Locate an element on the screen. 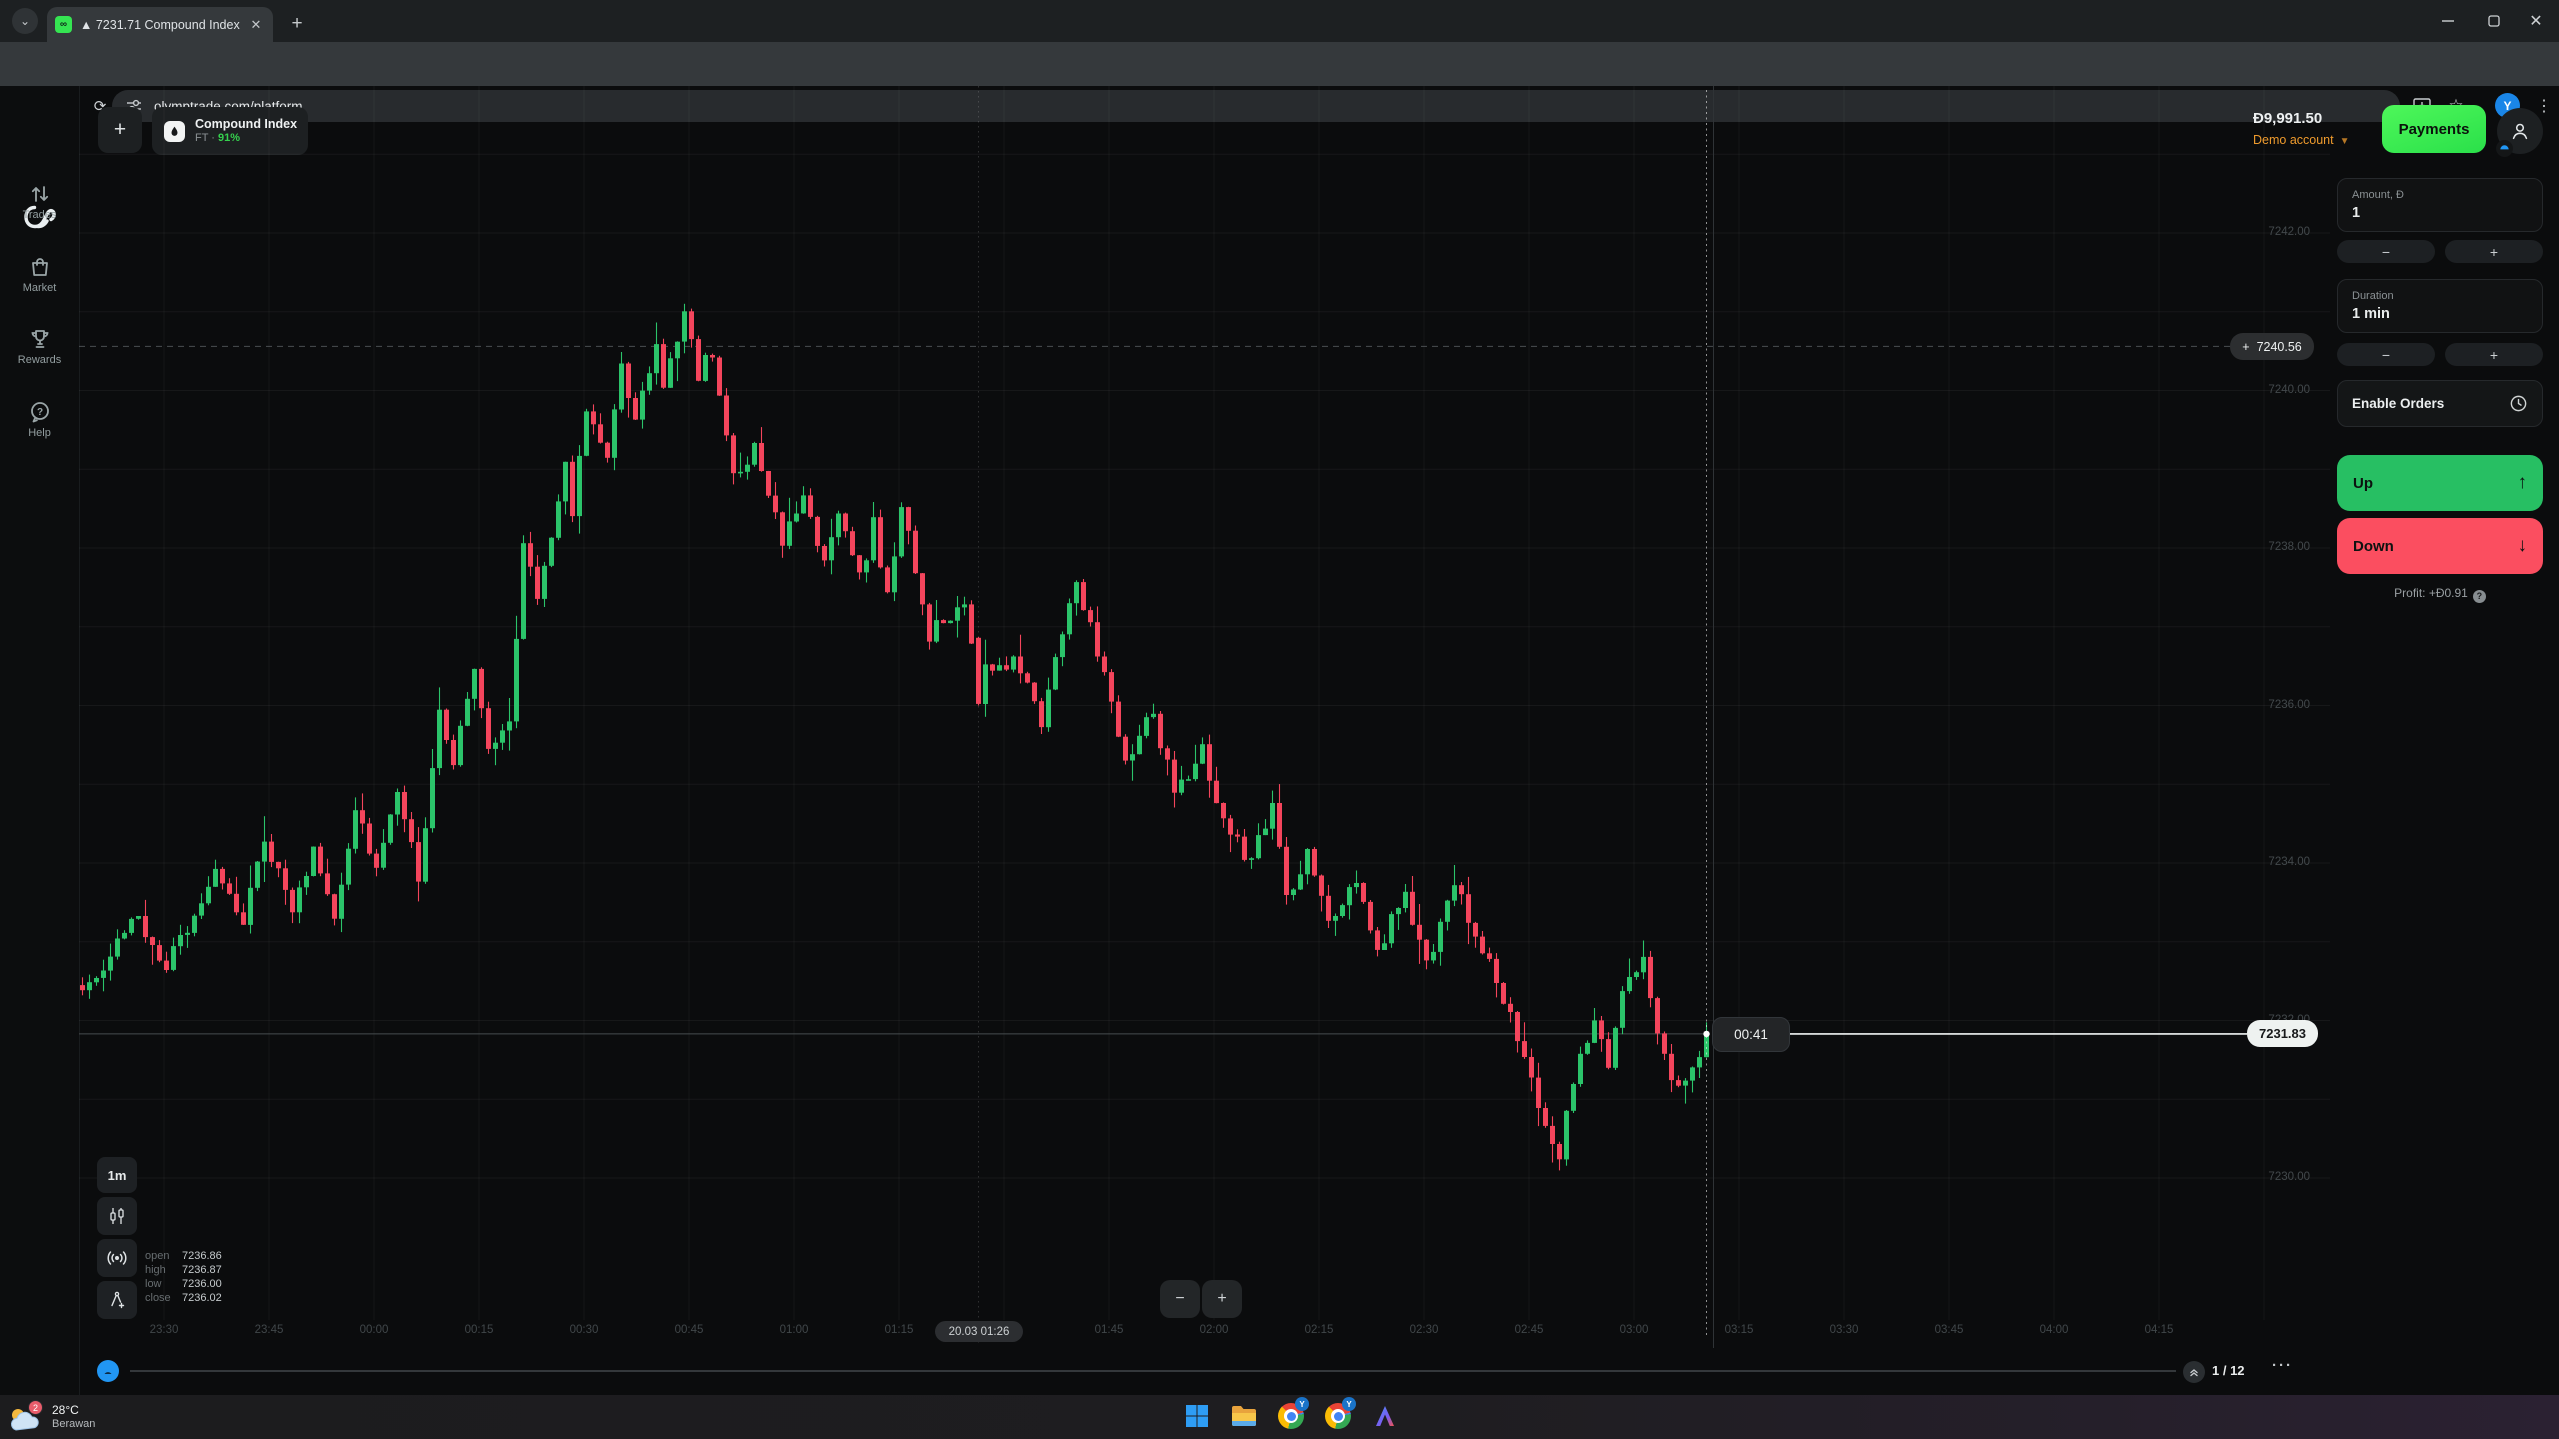  tab-title: ▲ 7231.71 Compound Index | Tr is located at coordinates (160, 24).